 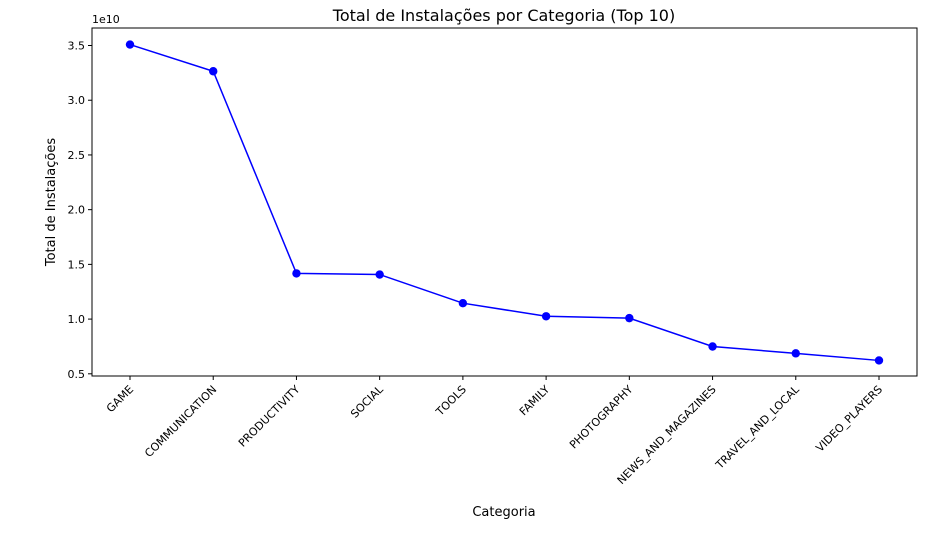 I want to click on x-tick-label: FAMILY, so click(x=535, y=401).